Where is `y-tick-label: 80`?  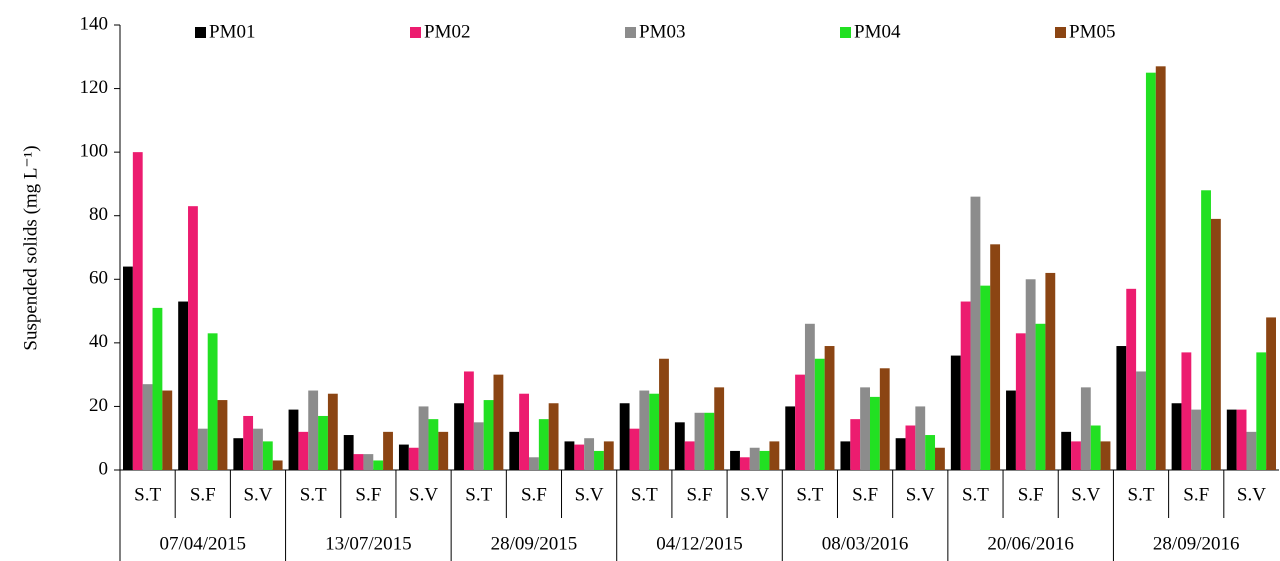 y-tick-label: 80 is located at coordinates (98, 214).